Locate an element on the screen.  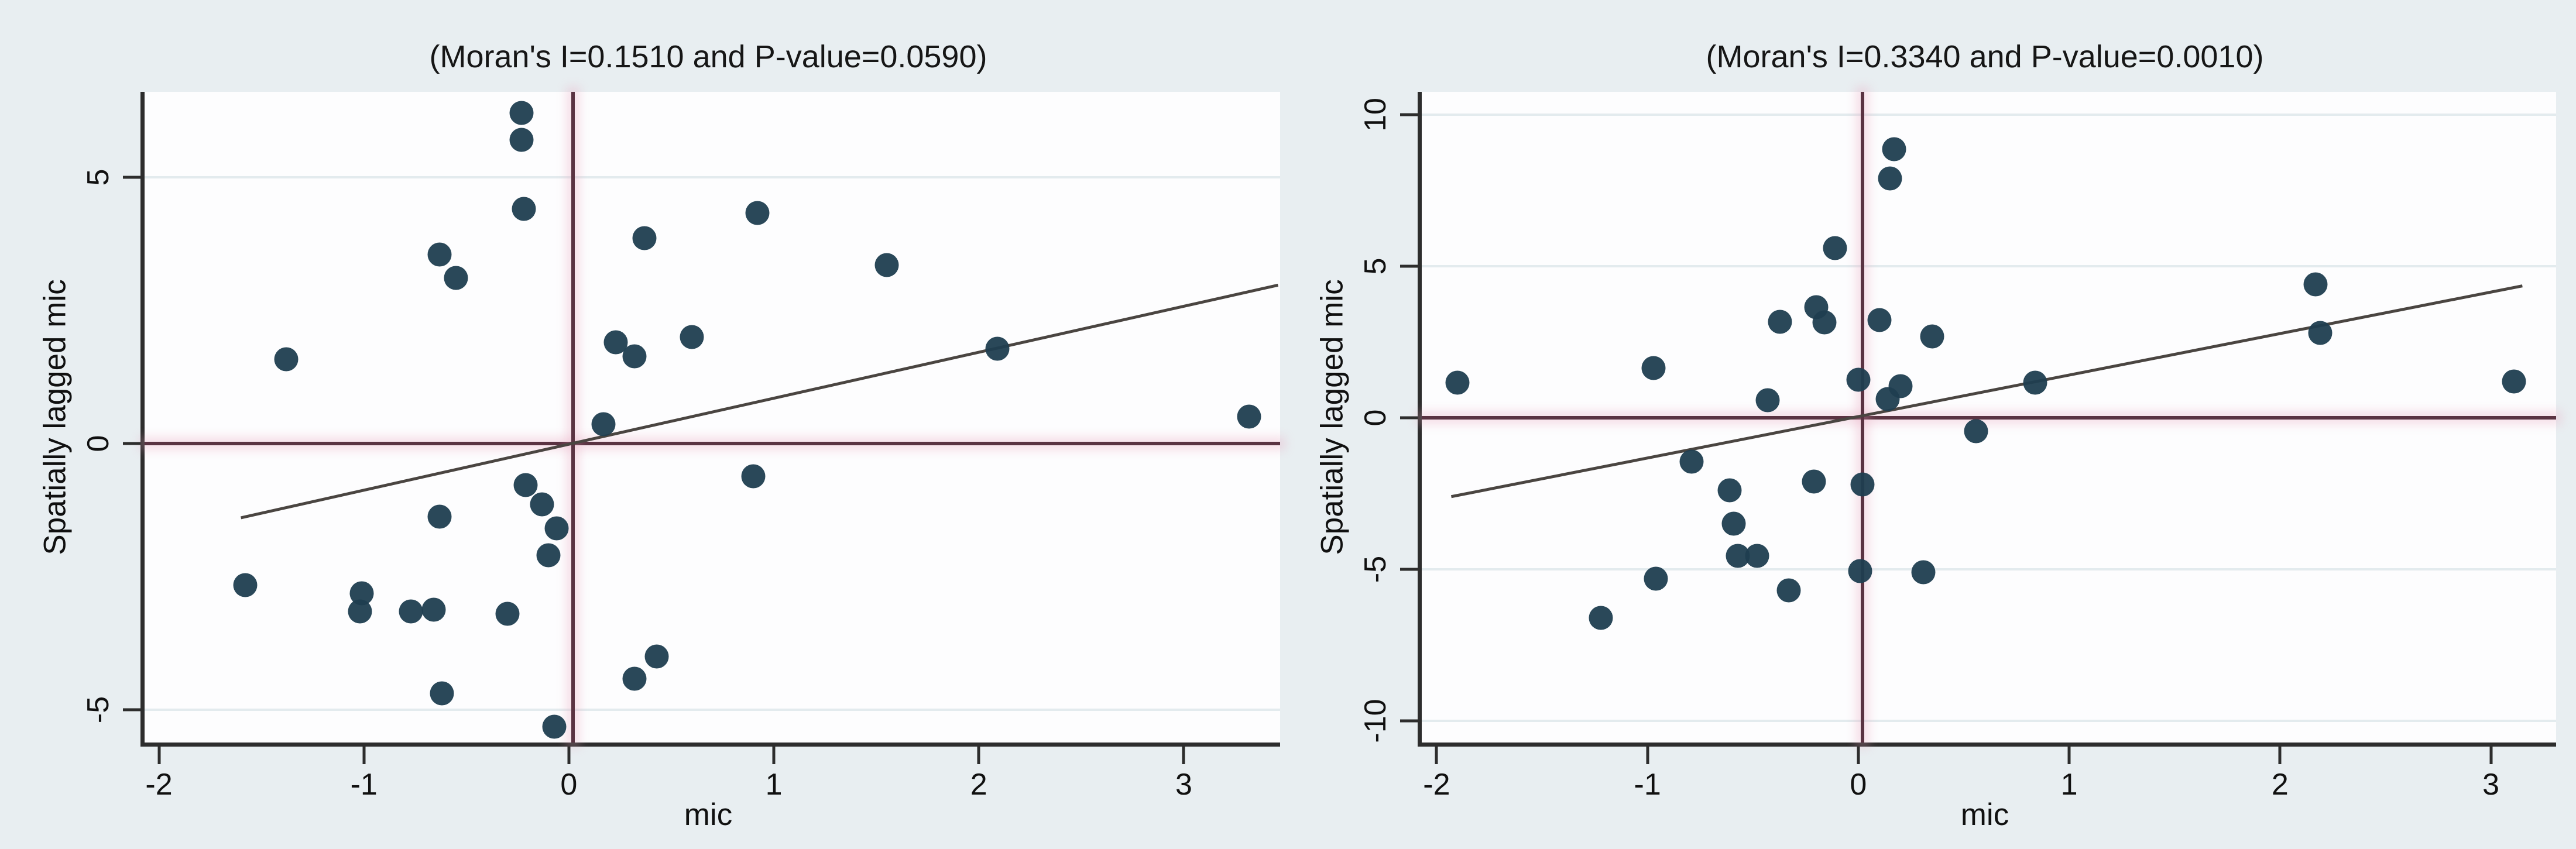
x-tick-label: -1 is located at coordinates (1648, 785).